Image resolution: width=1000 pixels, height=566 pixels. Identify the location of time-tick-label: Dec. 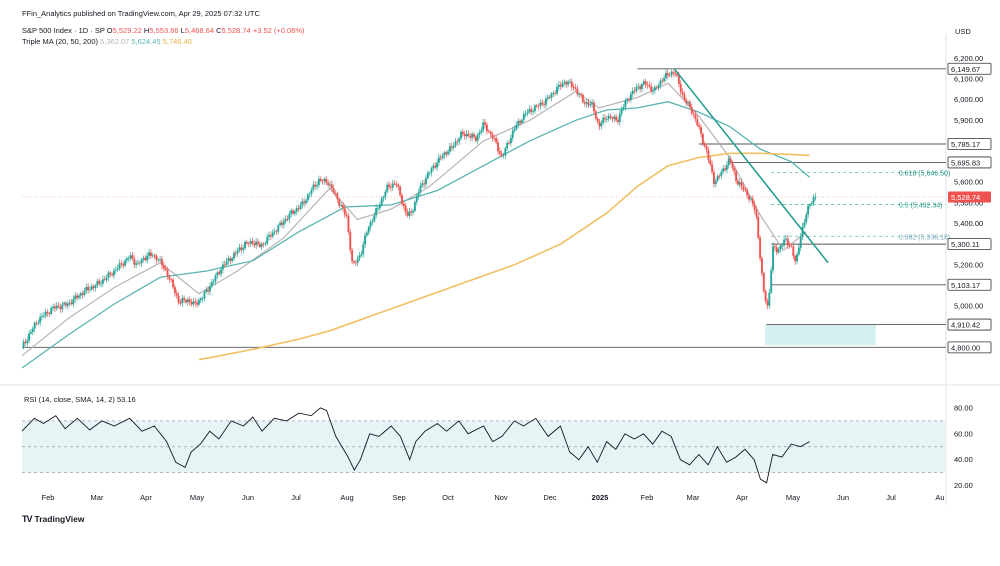
(550, 497).